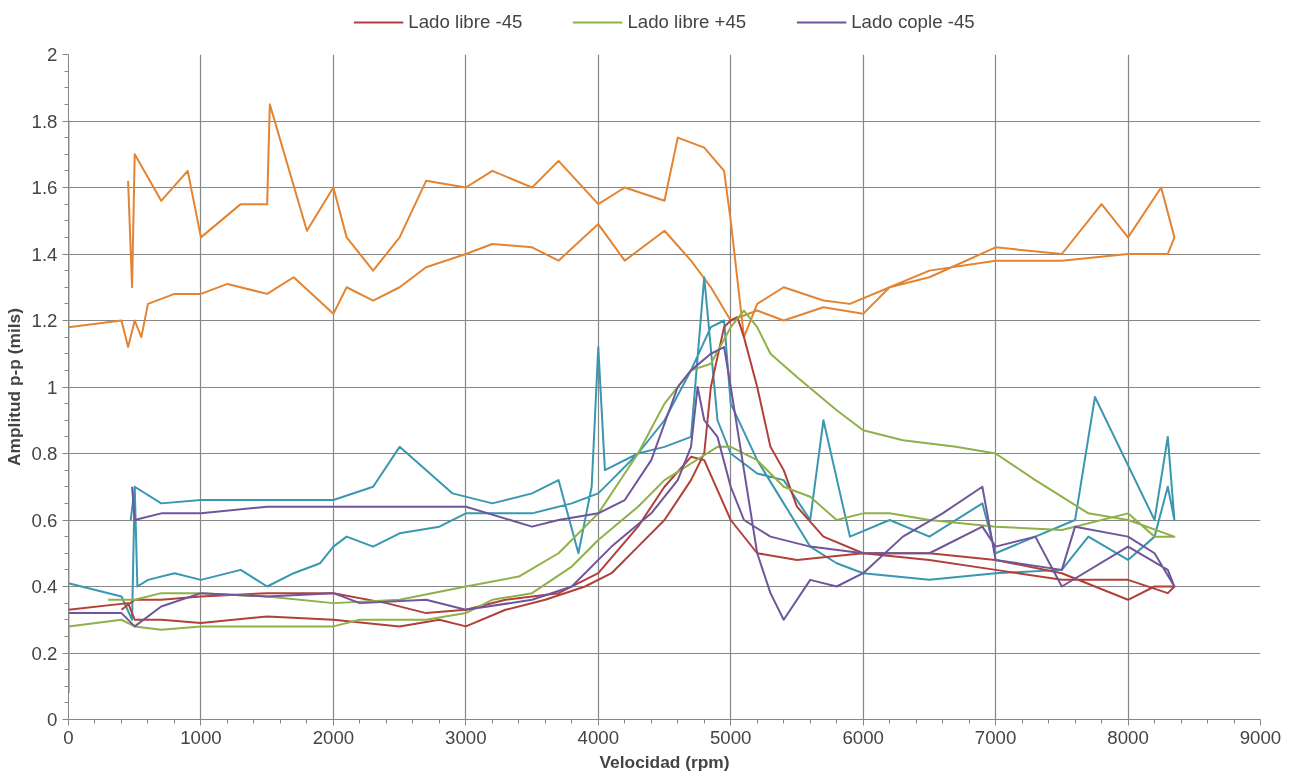 The width and height of the screenshot is (1311, 781). What do you see at coordinates (44, 121) in the screenshot?
I see `y-tick-label: 1.8` at bounding box center [44, 121].